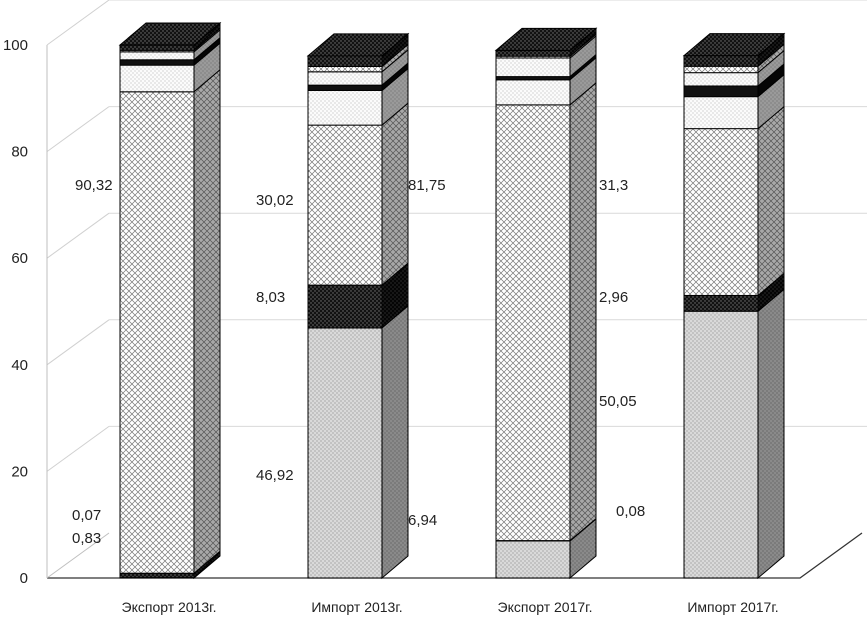  What do you see at coordinates (19, 471) in the screenshot?
I see `y-tick-label: 20` at bounding box center [19, 471].